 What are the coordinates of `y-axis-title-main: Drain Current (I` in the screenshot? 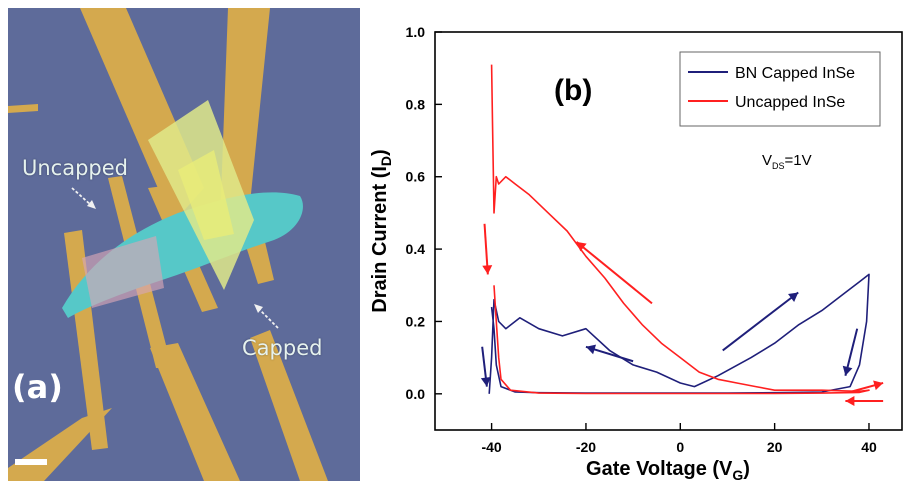 It's located at (380, 239).